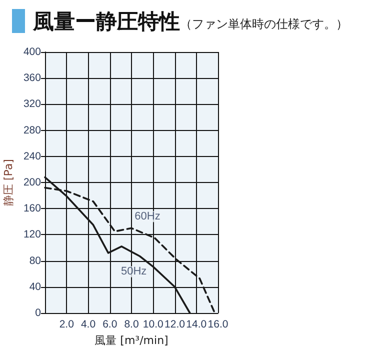 The height and width of the screenshot is (360, 380). Describe the element at coordinates (32, 182) in the screenshot. I see `y-tick-label: 200` at that location.